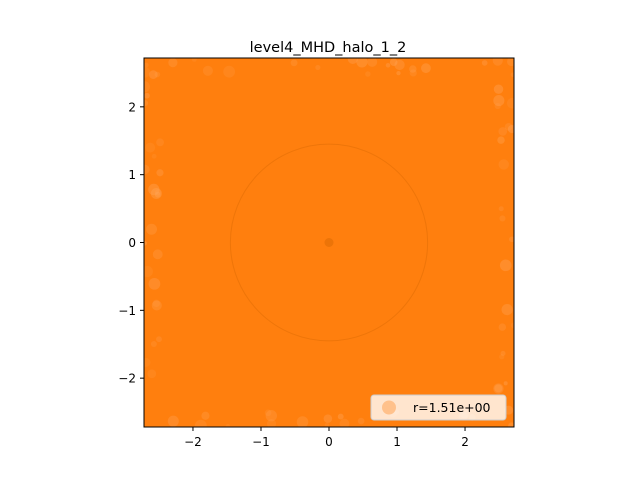 This screenshot has height=480, width=640. What do you see at coordinates (132, 175) in the screenshot?
I see `y-tick-label: 1` at bounding box center [132, 175].